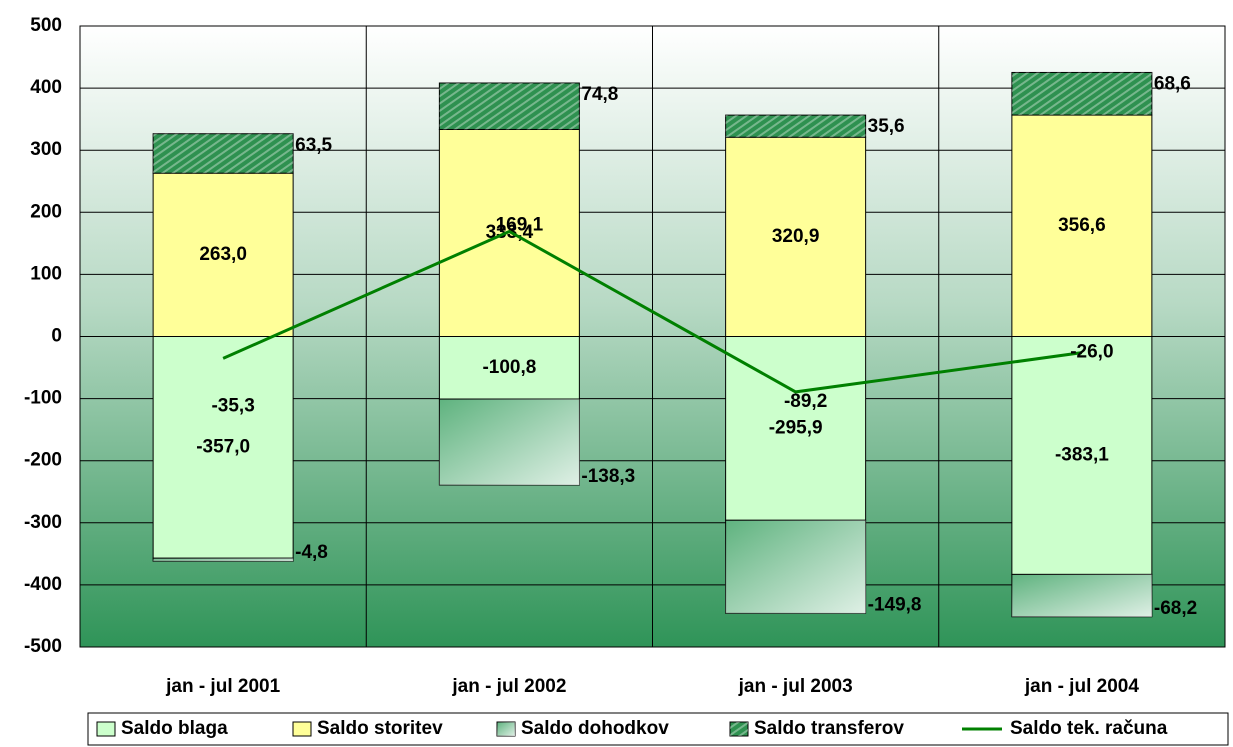 This screenshot has height=747, width=1233. Describe the element at coordinates (508, 686) in the screenshot. I see `x-tick-label: jan - jul 2002` at that location.